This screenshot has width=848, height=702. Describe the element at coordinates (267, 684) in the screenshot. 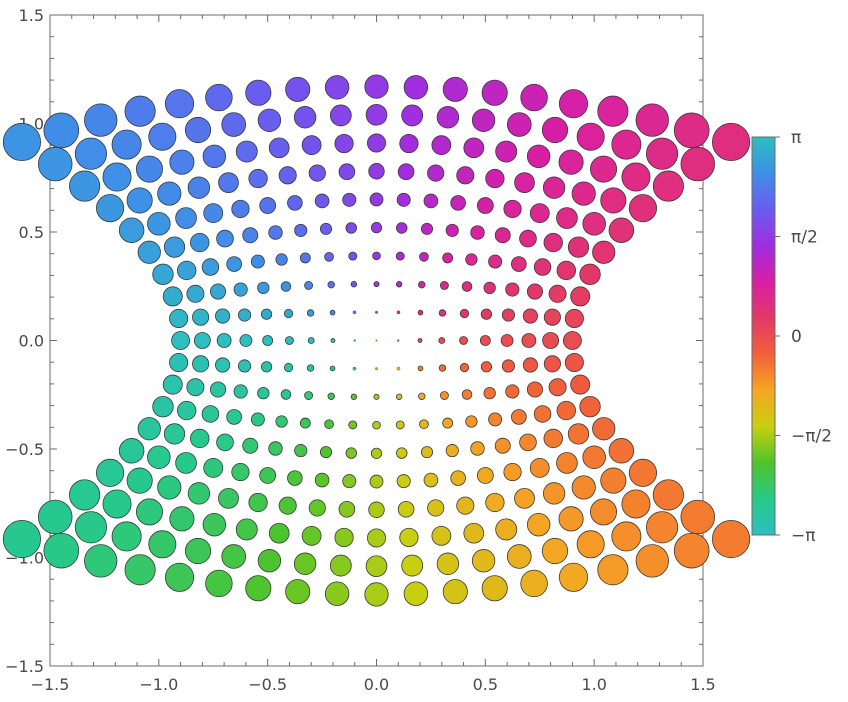

I see `x-tick-label: −0.5` at that location.